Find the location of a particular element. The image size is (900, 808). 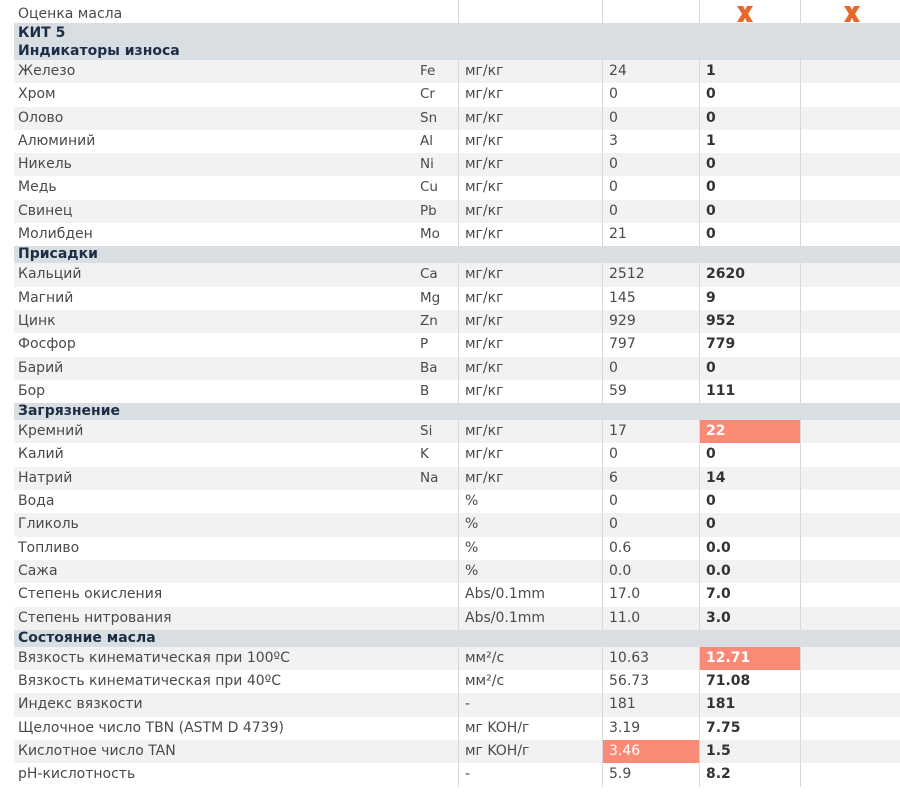

parameter-name: Гликоль is located at coordinates (48, 524).